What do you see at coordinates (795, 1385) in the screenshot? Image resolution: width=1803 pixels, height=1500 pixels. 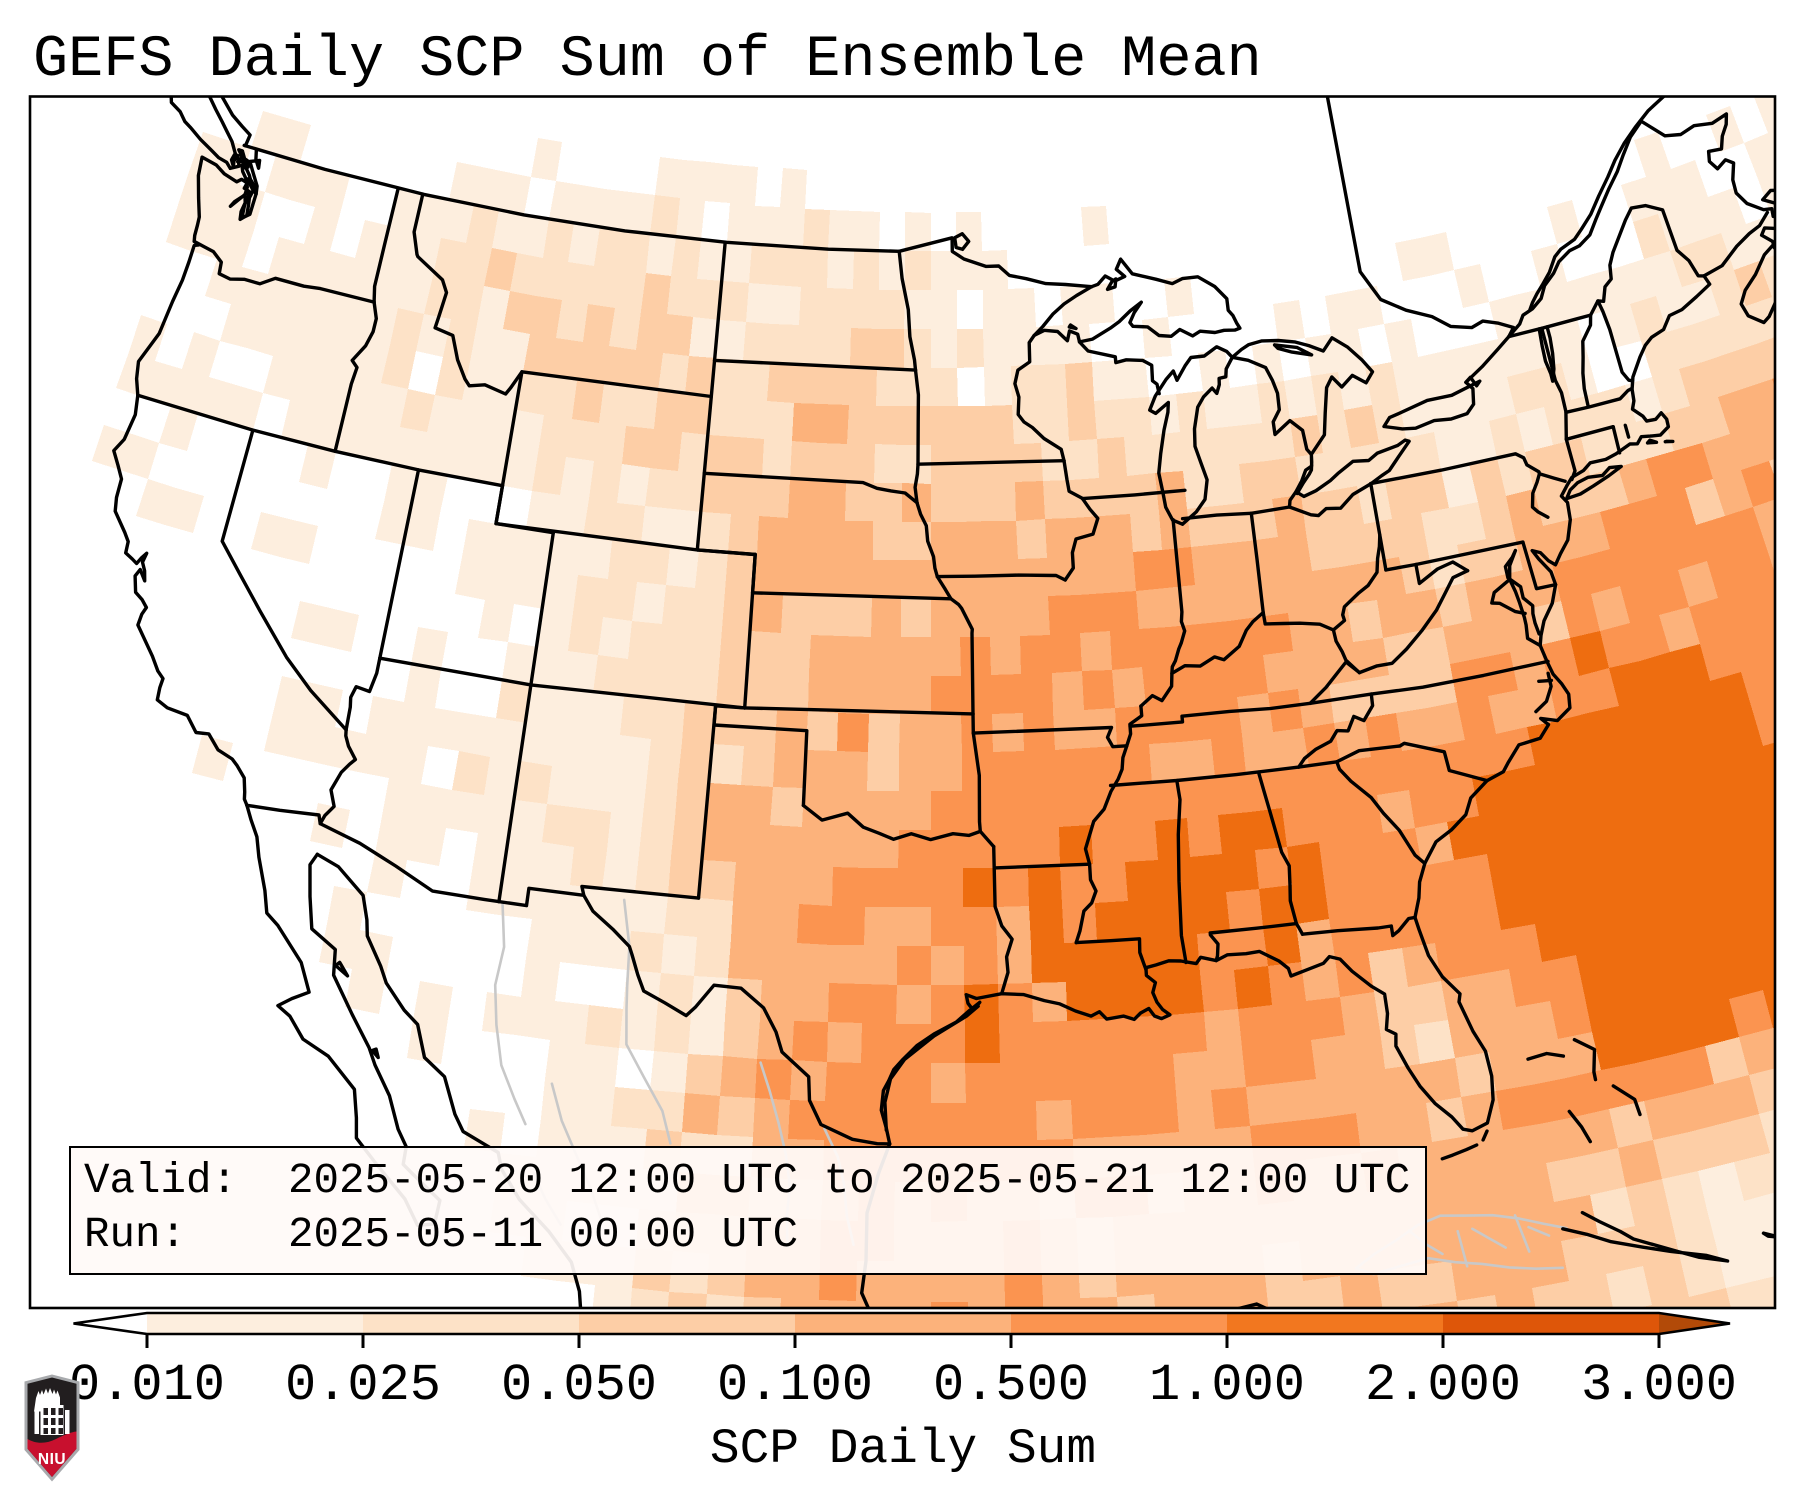 I see `svg-text: 0.100` at bounding box center [795, 1385].